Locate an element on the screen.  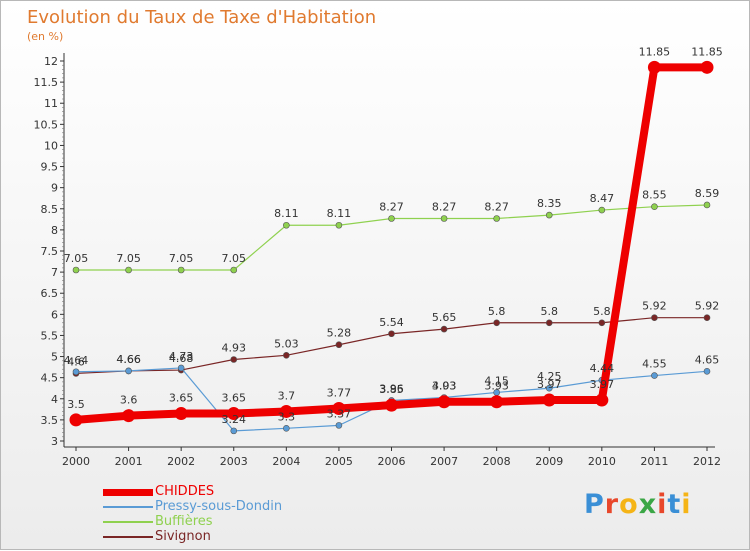
data-label: 4.15 is located at coordinates (496, 380).